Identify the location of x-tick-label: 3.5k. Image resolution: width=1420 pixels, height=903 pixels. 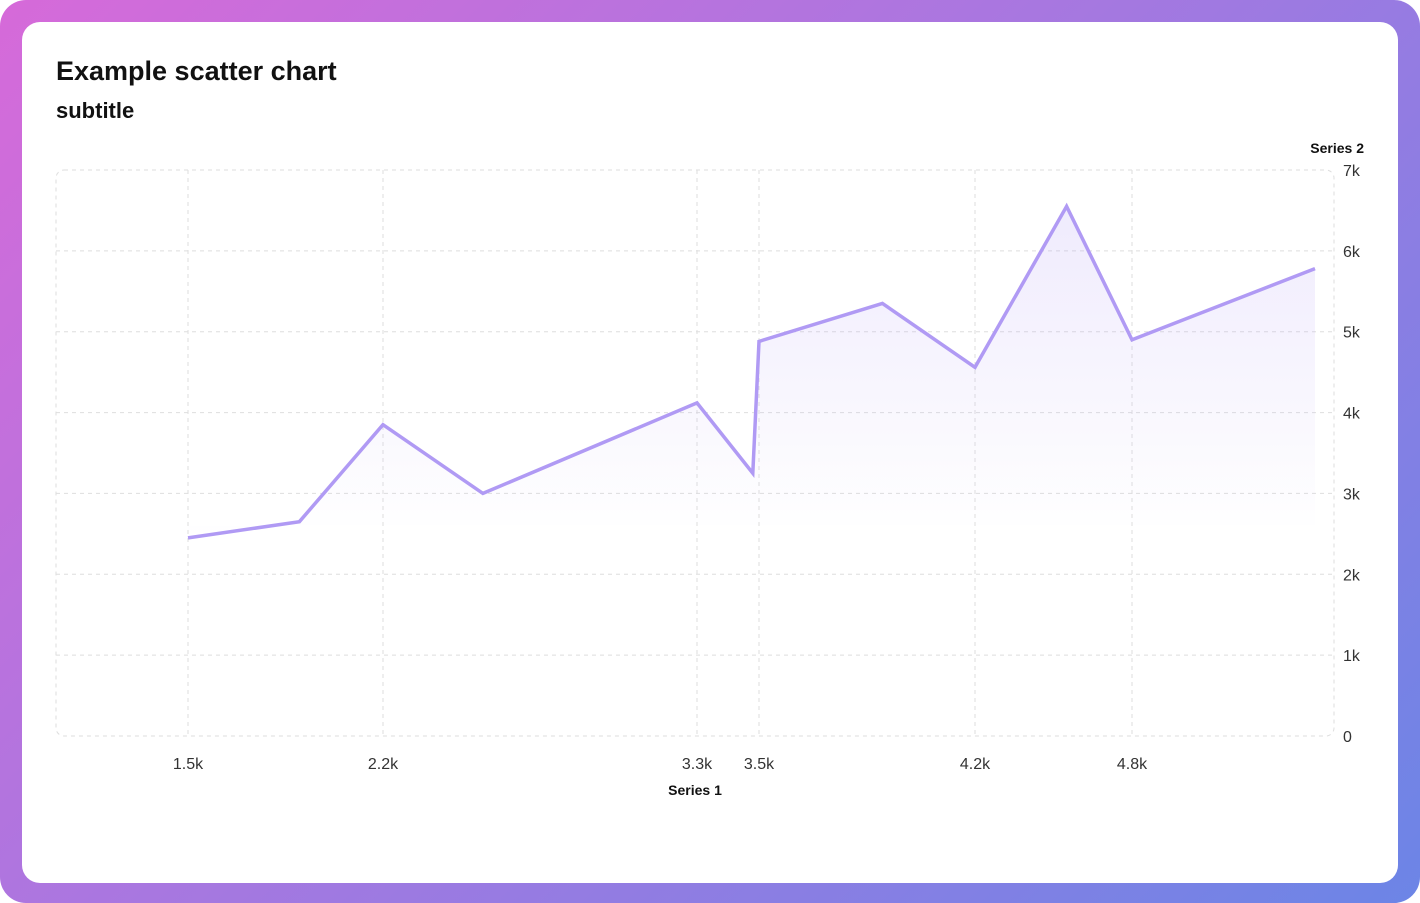
(759, 764).